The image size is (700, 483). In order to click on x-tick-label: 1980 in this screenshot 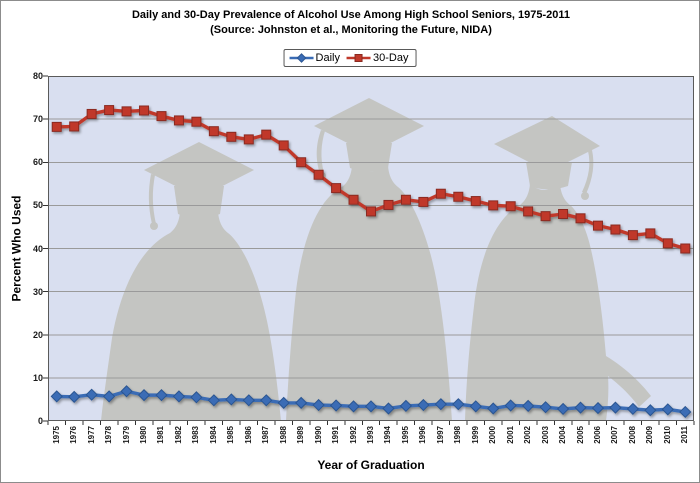, I will do `click(144, 435)`.